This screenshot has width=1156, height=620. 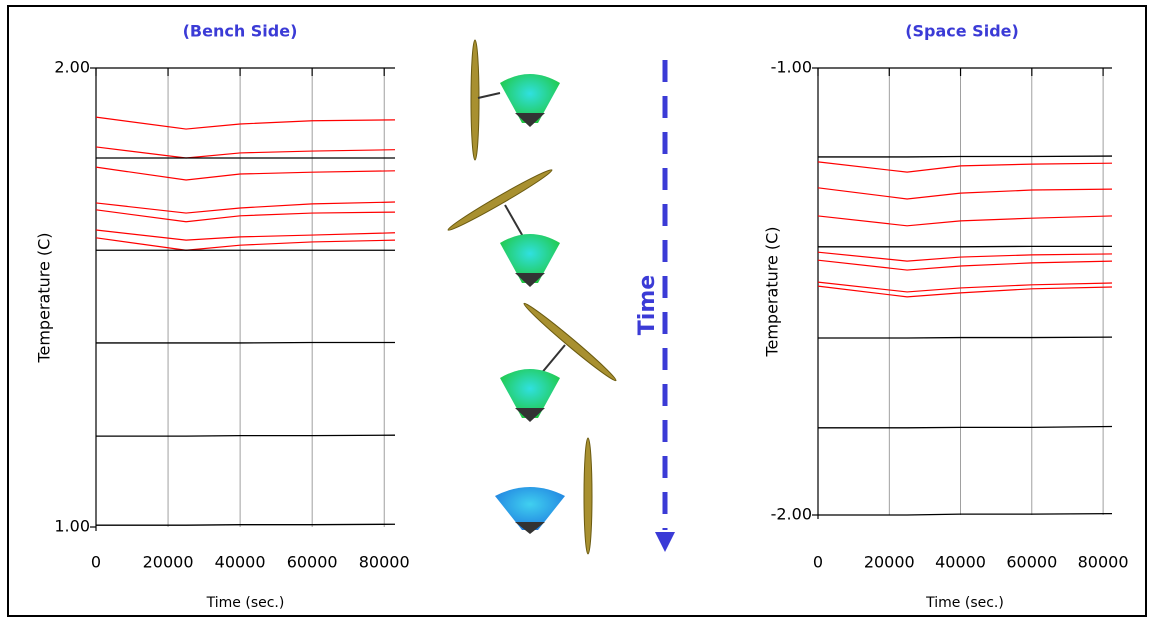 I want to click on chart-title: (Bench Side), so click(x=240, y=31).